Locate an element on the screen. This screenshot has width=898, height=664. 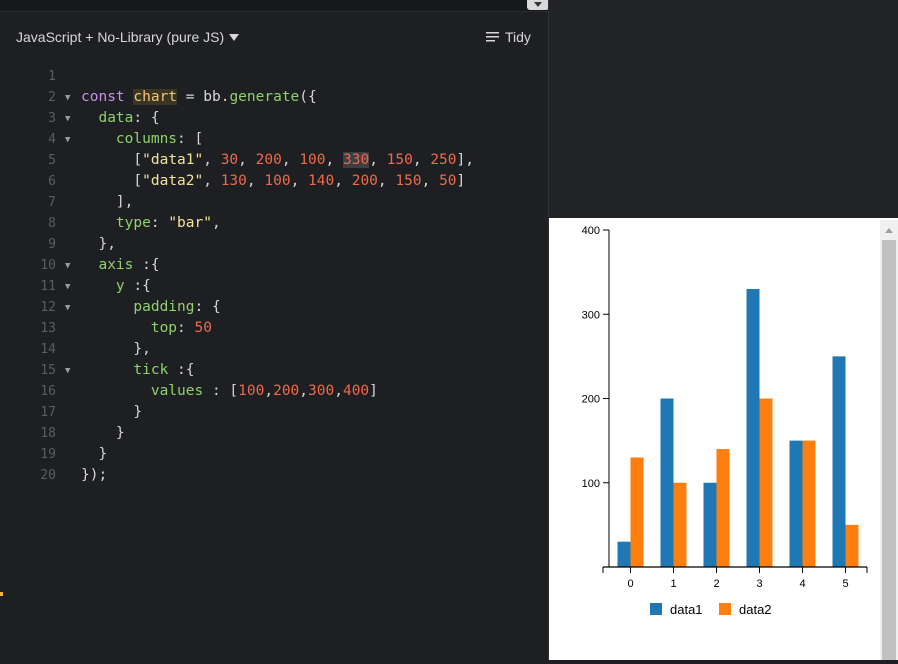
code-line: 17 } is located at coordinates (279, 412).